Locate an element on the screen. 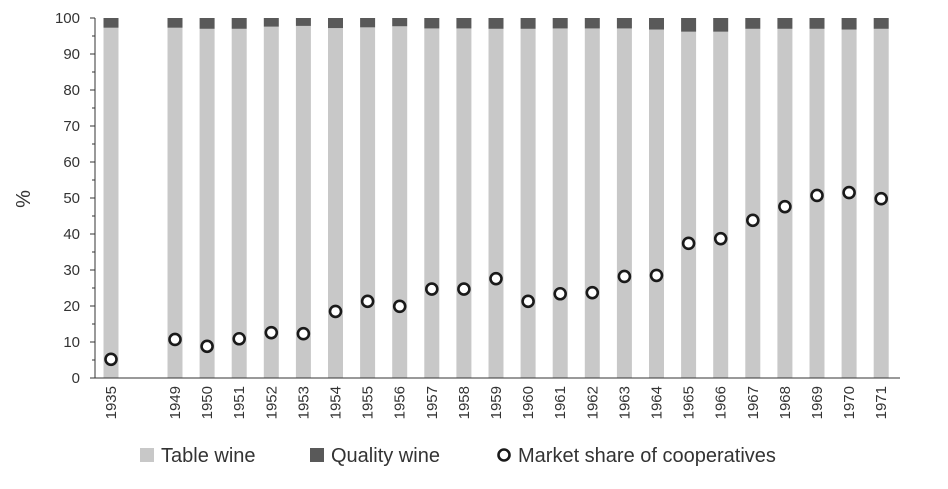 Image resolution: width=948 pixels, height=489 pixels. legend-swatch-table-wine is located at coordinates (147, 455).